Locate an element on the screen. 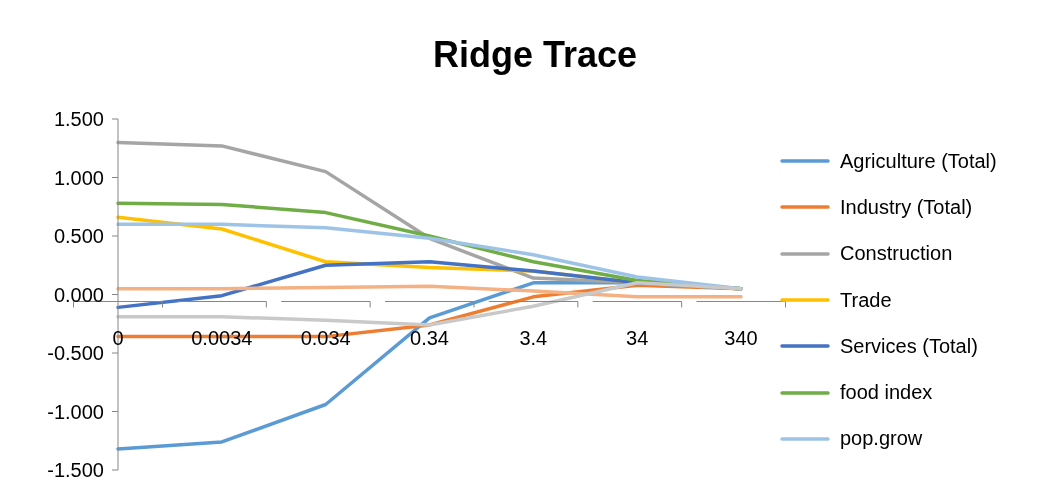 This screenshot has height=498, width=1050. x-tick-label: 340 is located at coordinates (741, 337).